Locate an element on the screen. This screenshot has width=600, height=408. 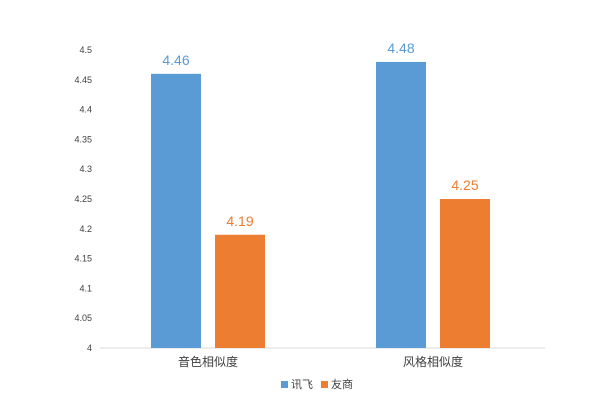
y-tick-label: 4.1 is located at coordinates (85, 288).